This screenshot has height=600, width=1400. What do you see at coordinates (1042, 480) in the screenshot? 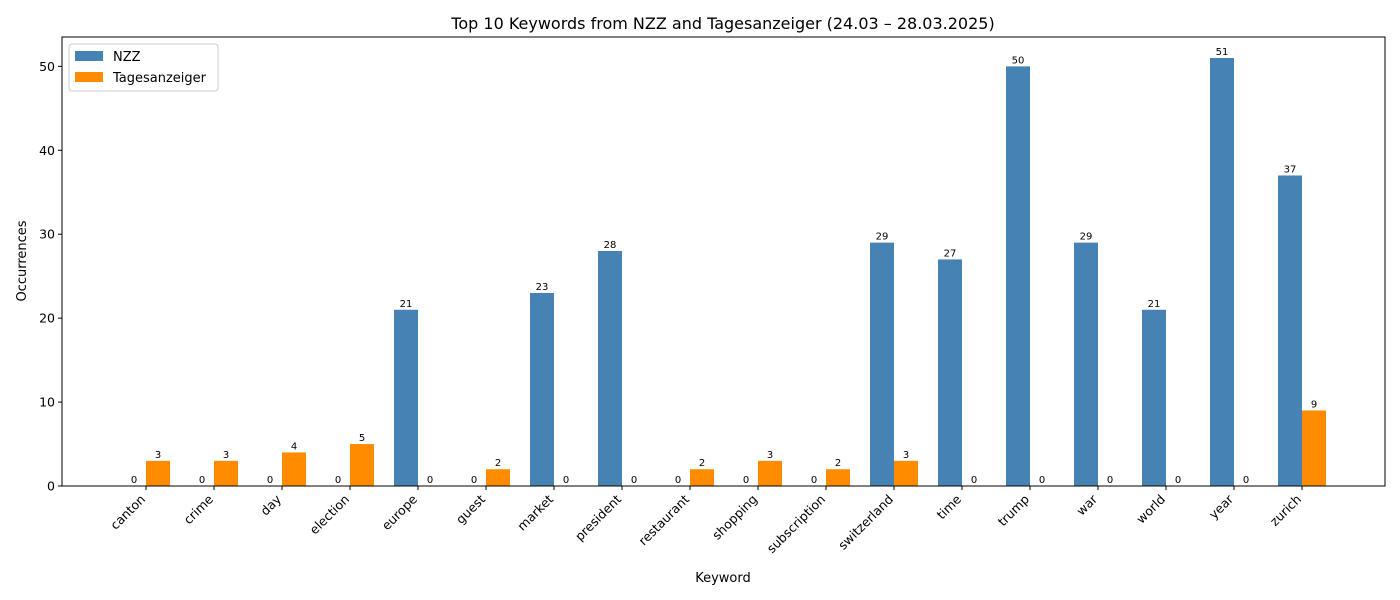
I see `value-label-tagesanzeiger-trump: 0` at bounding box center [1042, 480].